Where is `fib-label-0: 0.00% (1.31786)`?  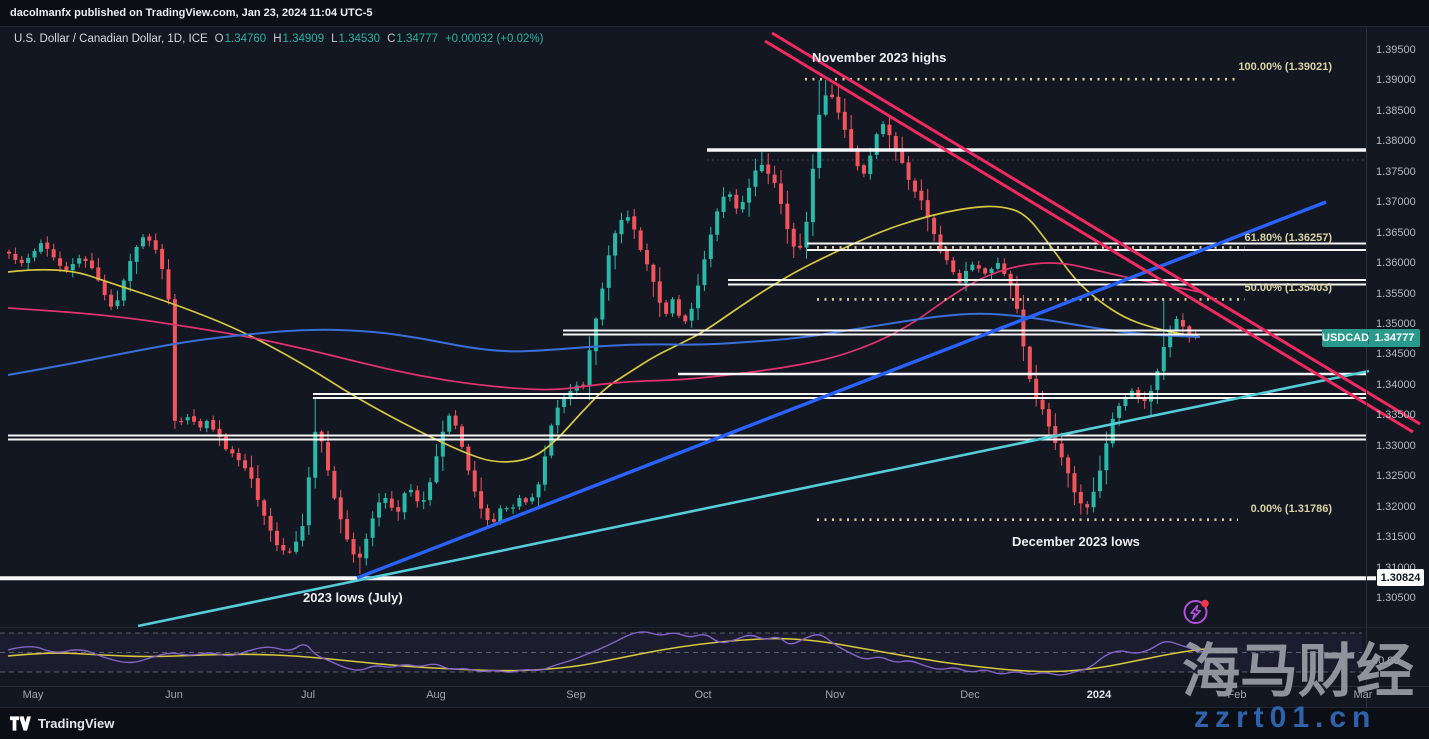
fib-label-0: 0.00% (1.31786) is located at coordinates (1291, 509).